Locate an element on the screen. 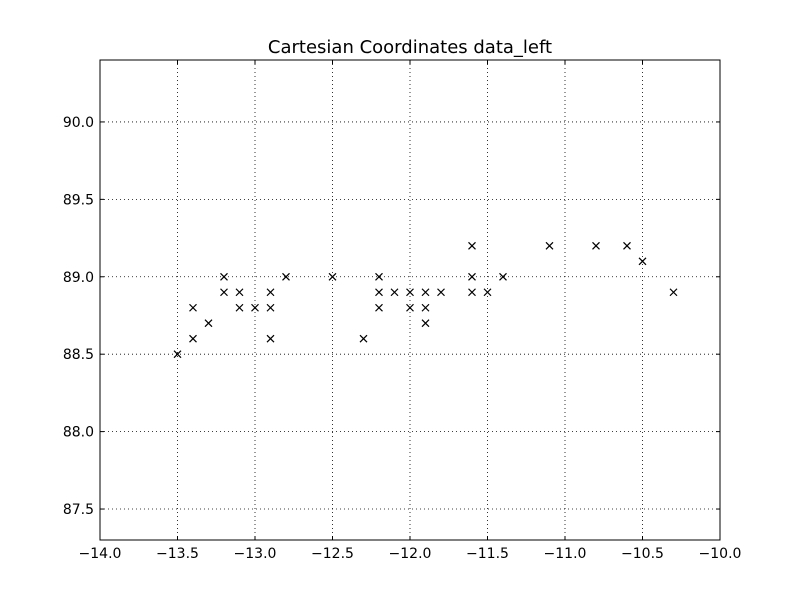 The image size is (800, 600). y-tick-label: 88.0 is located at coordinates (78, 433).